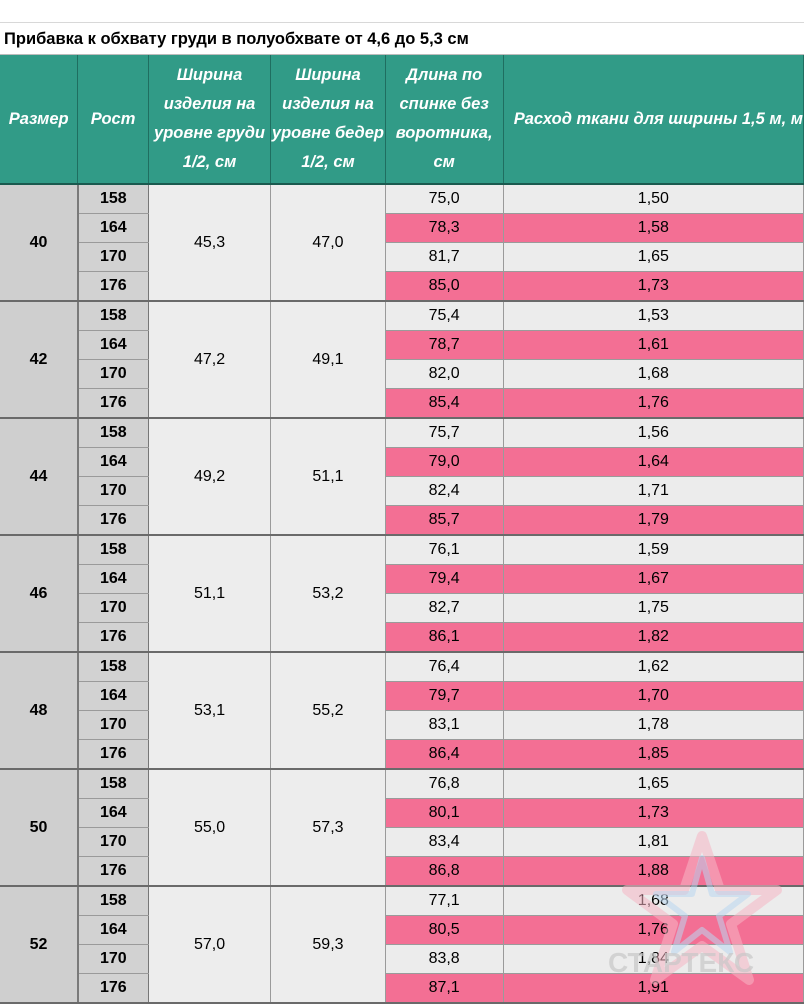 This screenshot has height=1004, width=804. What do you see at coordinates (653, 637) in the screenshot?
I see `fabric-consumption-cell: 1,82` at bounding box center [653, 637].